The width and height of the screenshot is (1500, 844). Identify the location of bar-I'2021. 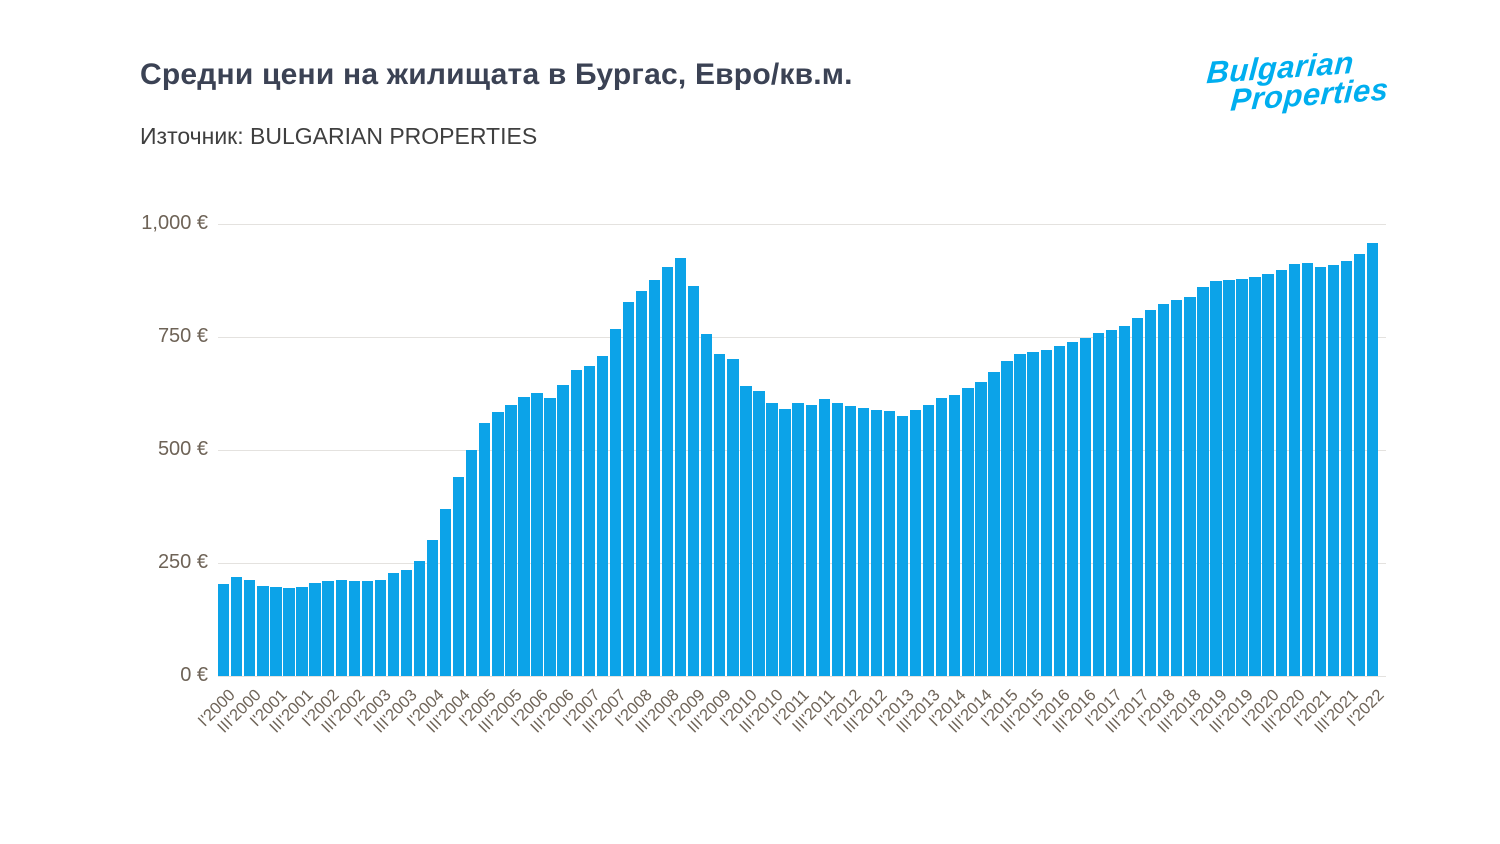
(1320, 471).